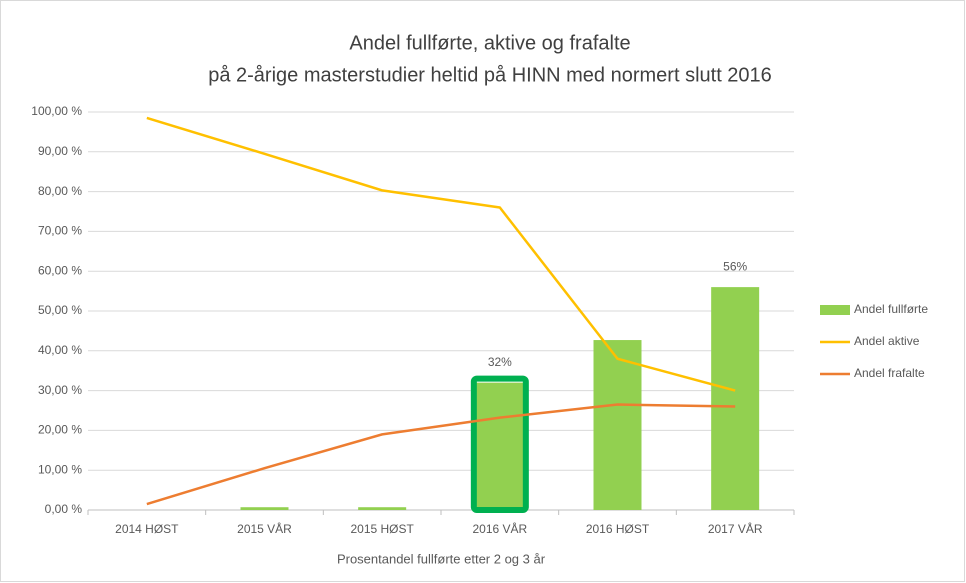 The height and width of the screenshot is (583, 966). I want to click on x-tick-label: 2016 HØST, so click(618, 529).